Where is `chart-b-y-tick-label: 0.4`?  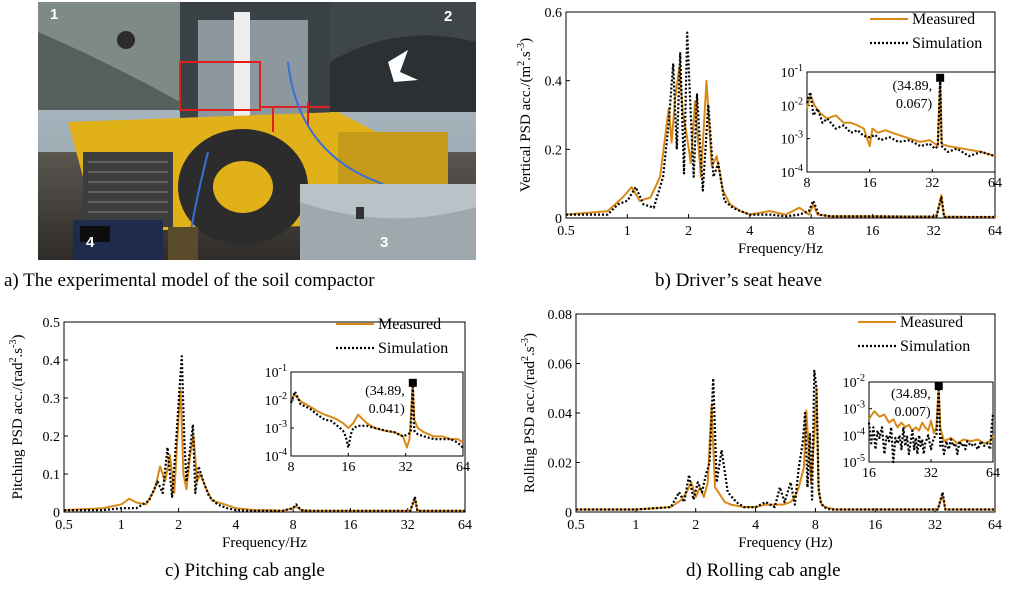 chart-b-y-tick-label: 0.4 is located at coordinates (554, 82).